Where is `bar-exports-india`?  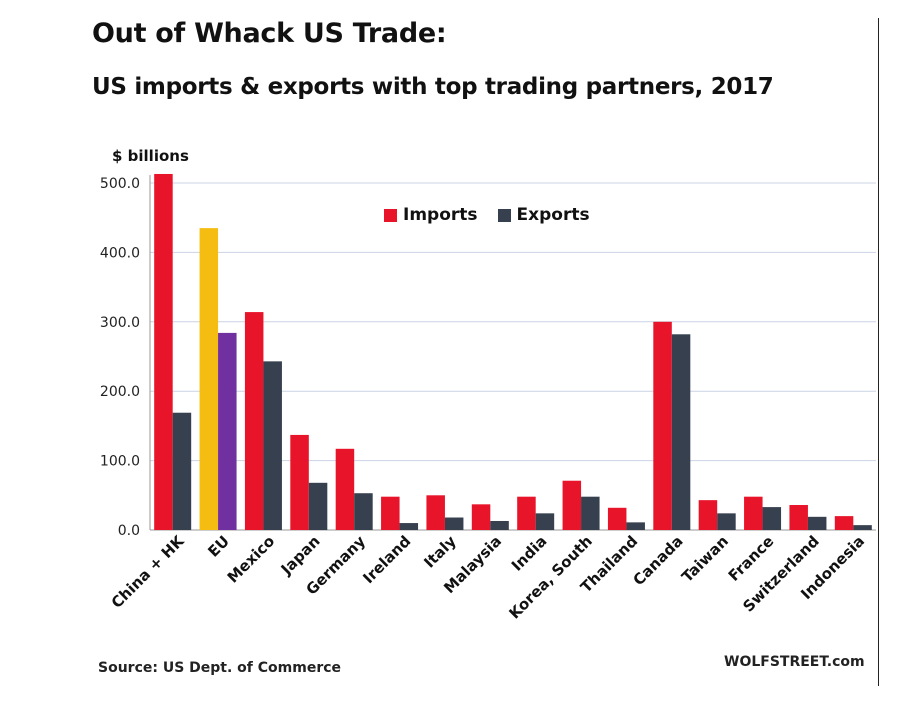
bar-exports-india is located at coordinates (545, 521).